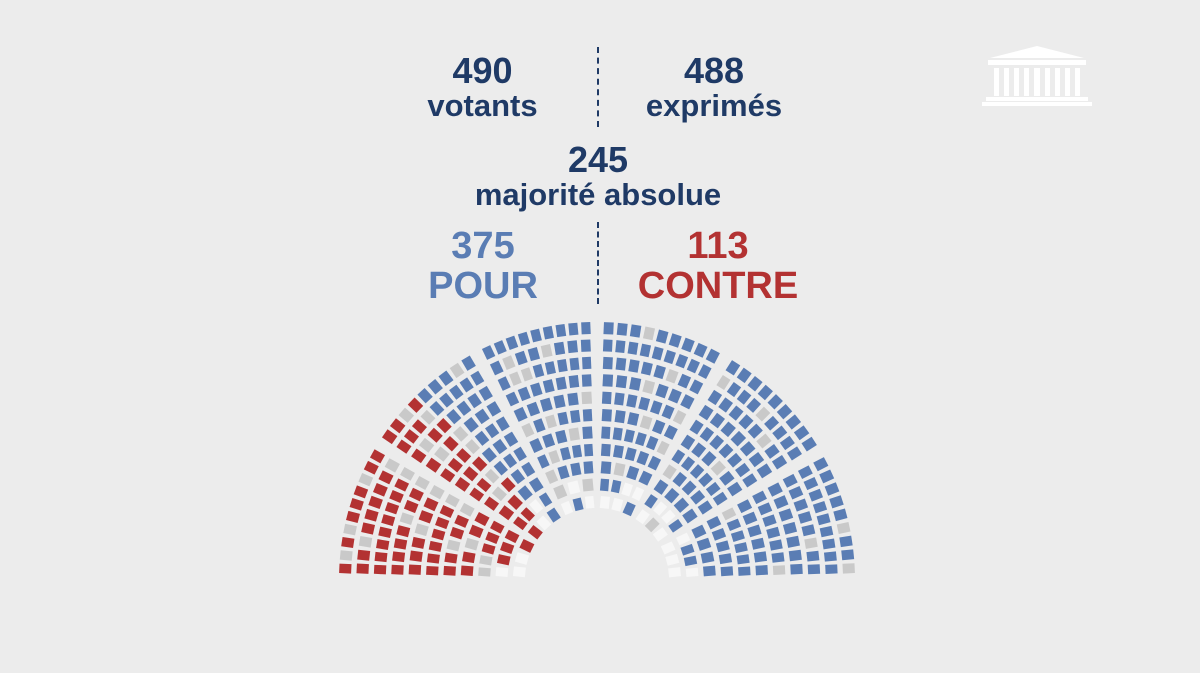  Describe the element at coordinates (598, 87) in the screenshot. I see `top-divider` at that location.